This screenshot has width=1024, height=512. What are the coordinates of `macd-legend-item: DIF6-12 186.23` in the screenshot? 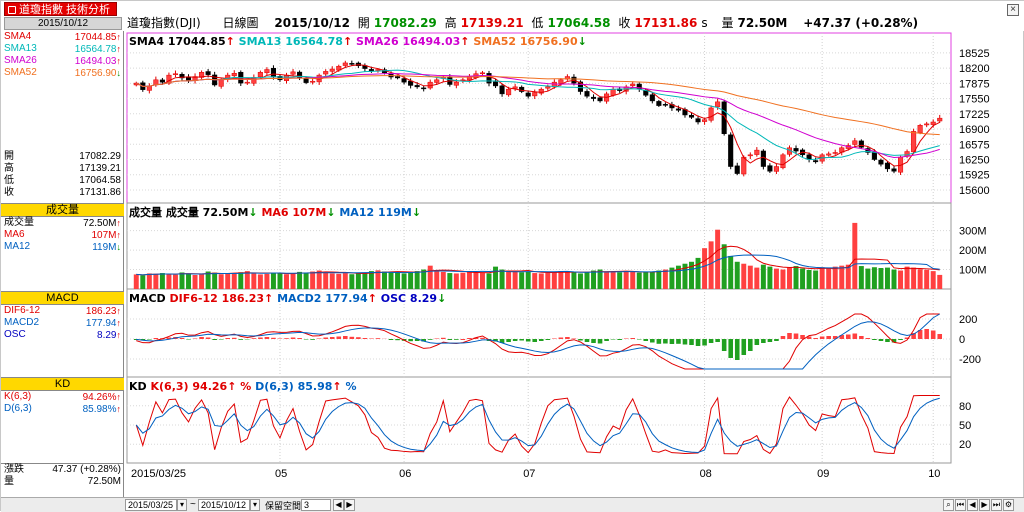 It's located at (215, 298).